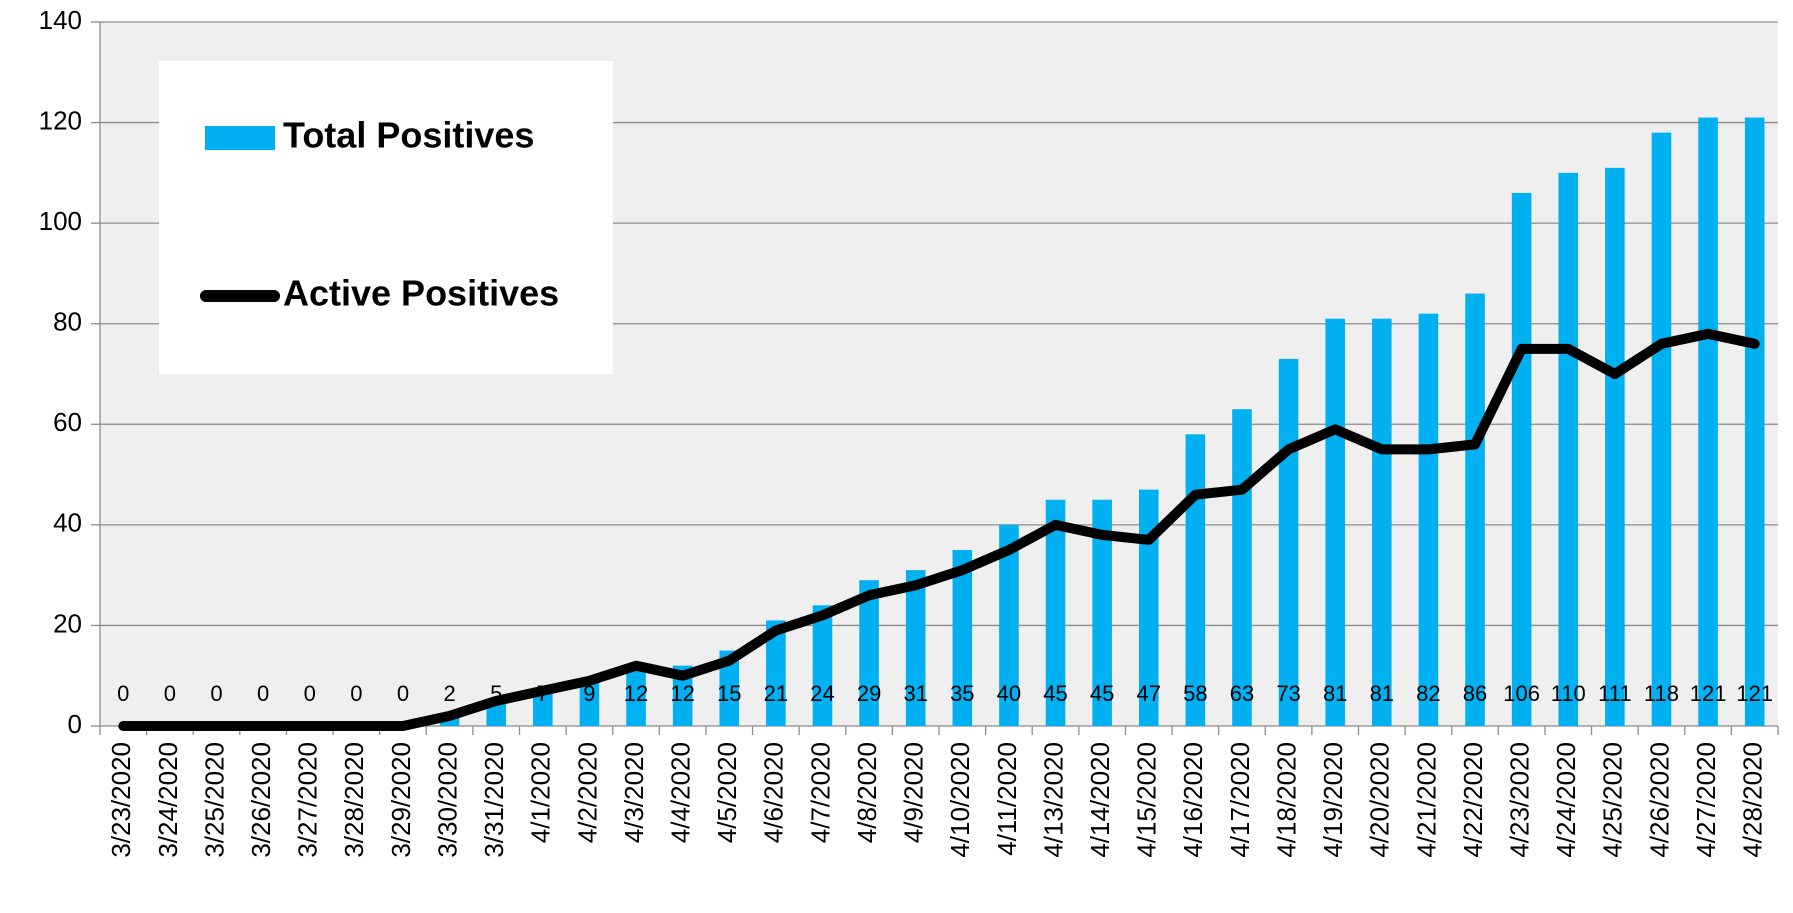 This screenshot has height=913, width=1793. What do you see at coordinates (727, 792) in the screenshot?
I see `x-tick-label: 4/5/2020` at bounding box center [727, 792].